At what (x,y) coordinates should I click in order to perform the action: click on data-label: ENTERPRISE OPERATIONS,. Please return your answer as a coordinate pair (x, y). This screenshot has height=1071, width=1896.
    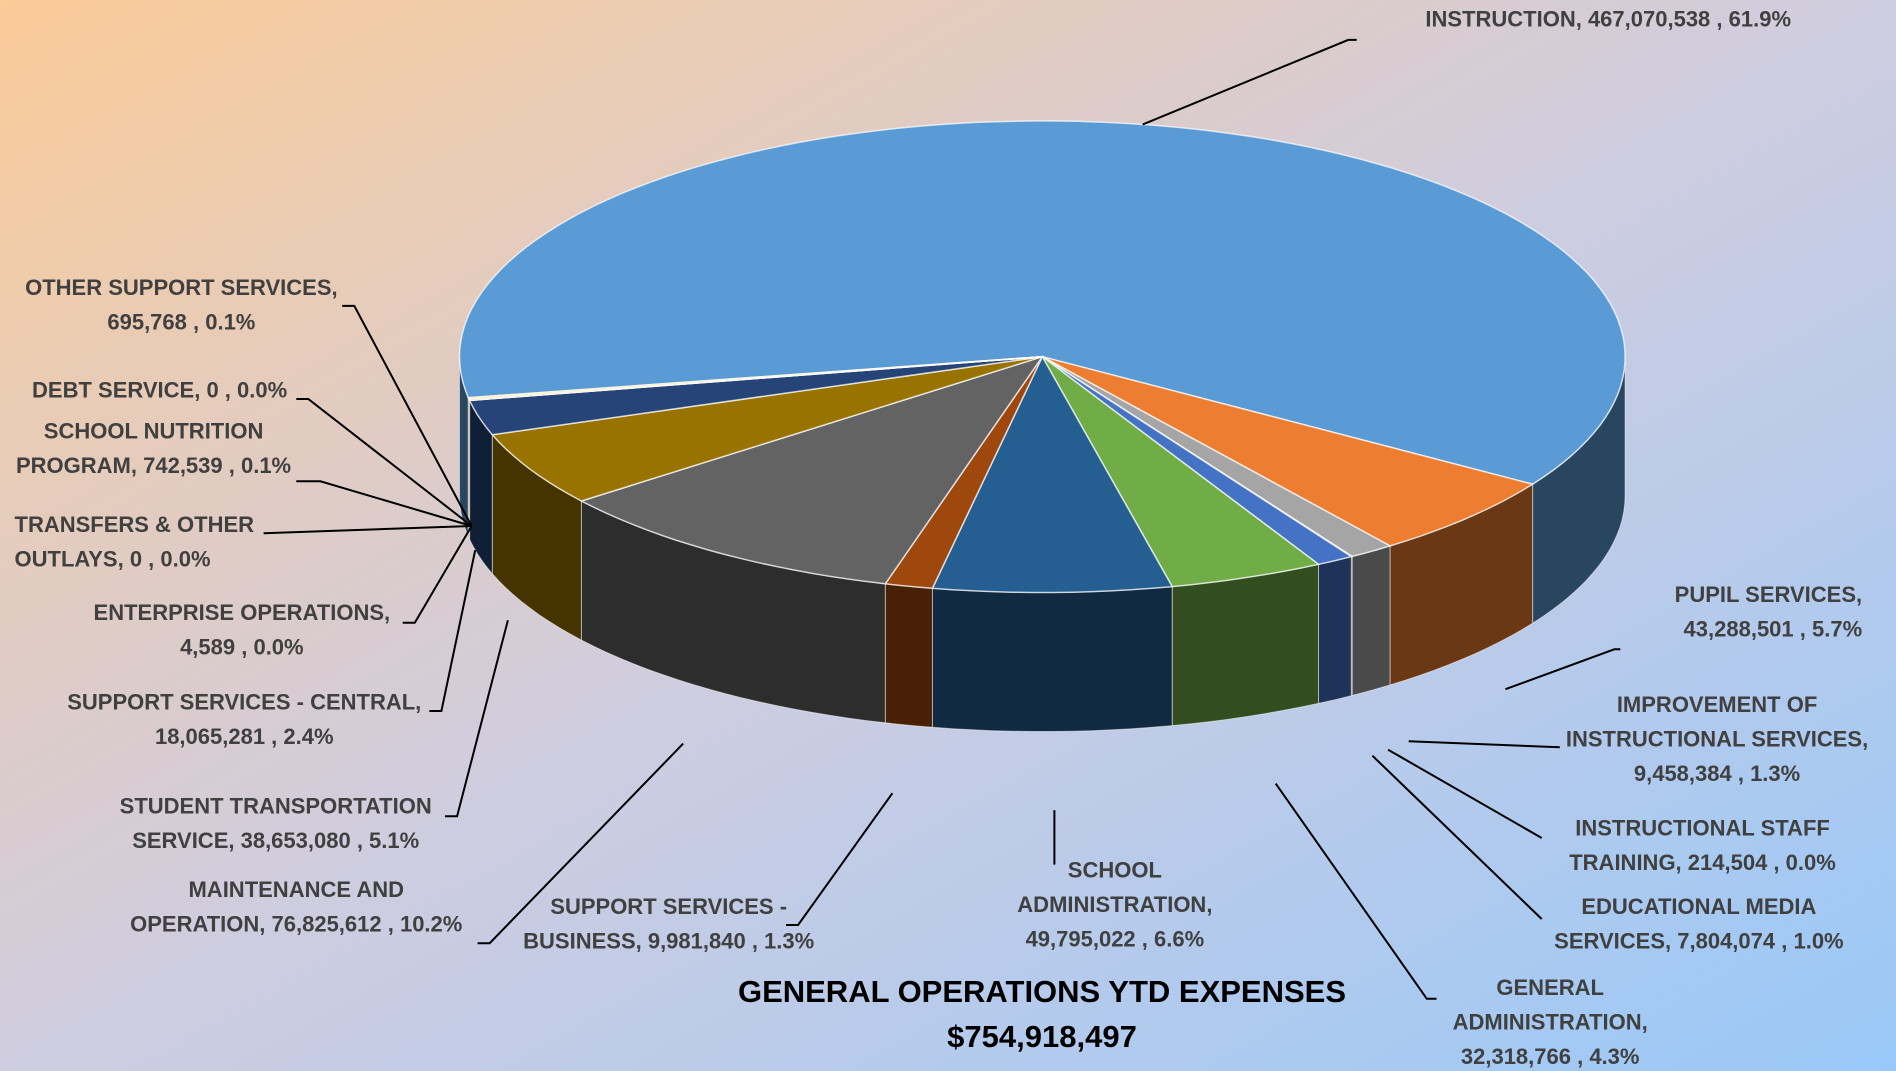
    Looking at the image, I should click on (242, 612).